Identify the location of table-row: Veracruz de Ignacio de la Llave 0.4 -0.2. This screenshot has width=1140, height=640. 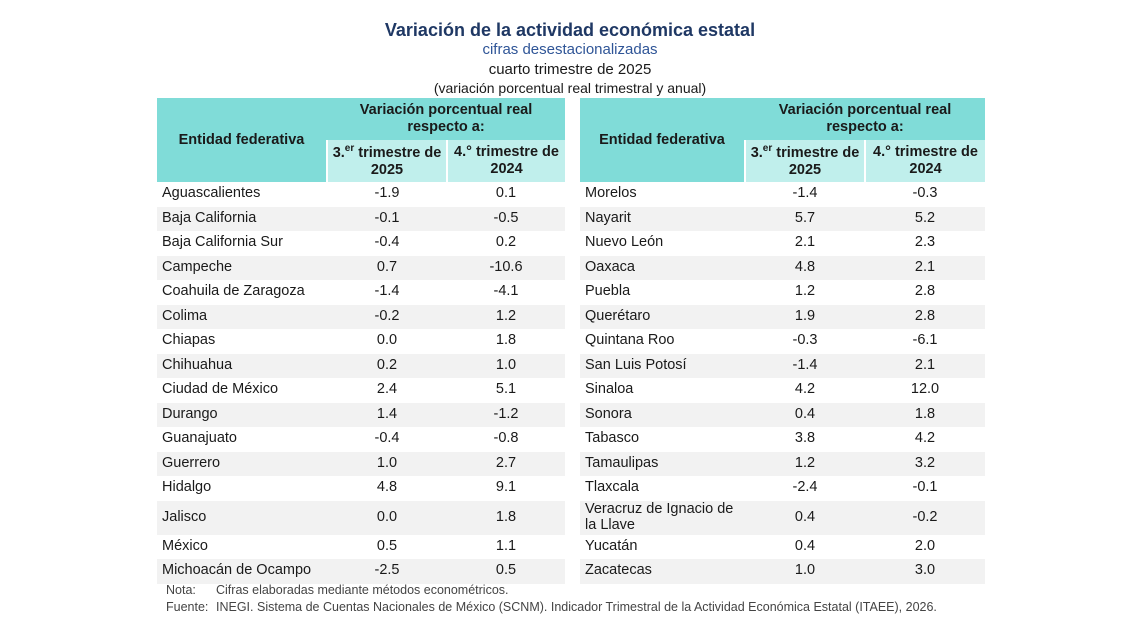
(783, 517).